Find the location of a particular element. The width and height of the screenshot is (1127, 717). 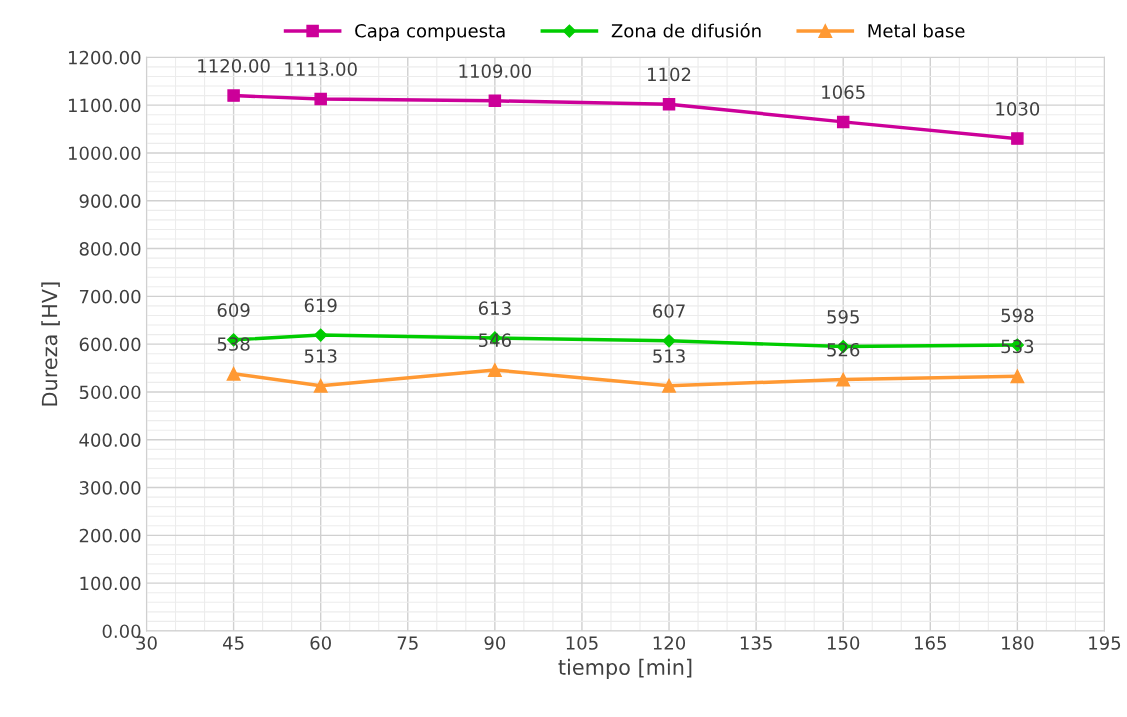

x-tick-label: 105 is located at coordinates (582, 643).